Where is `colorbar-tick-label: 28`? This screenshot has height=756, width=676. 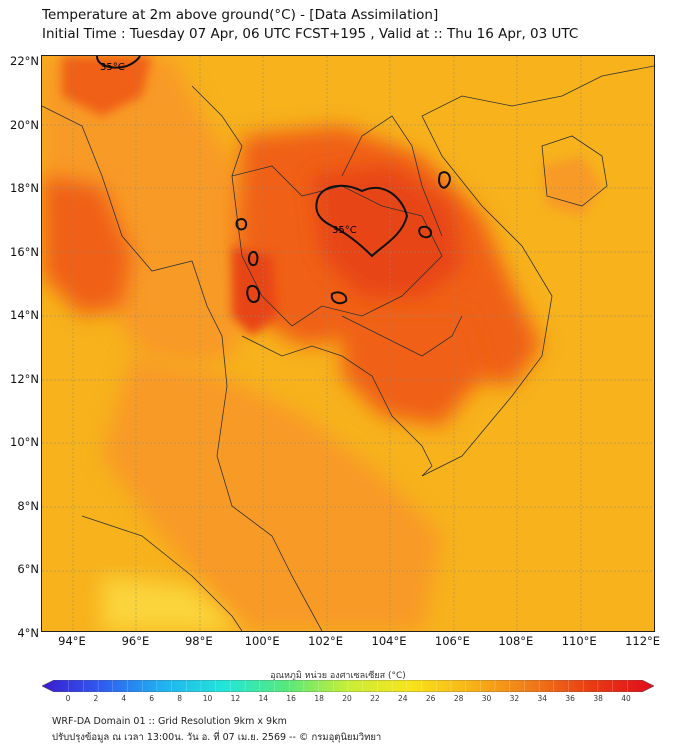 colorbar-tick-label: 28 is located at coordinates (458, 698).